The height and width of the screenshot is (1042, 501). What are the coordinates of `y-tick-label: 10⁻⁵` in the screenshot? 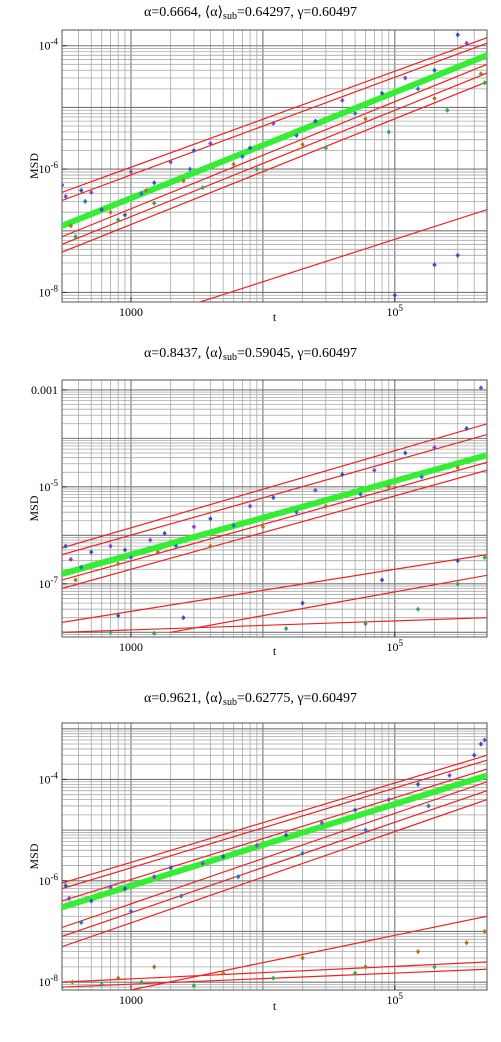 It's located at (49, 486).